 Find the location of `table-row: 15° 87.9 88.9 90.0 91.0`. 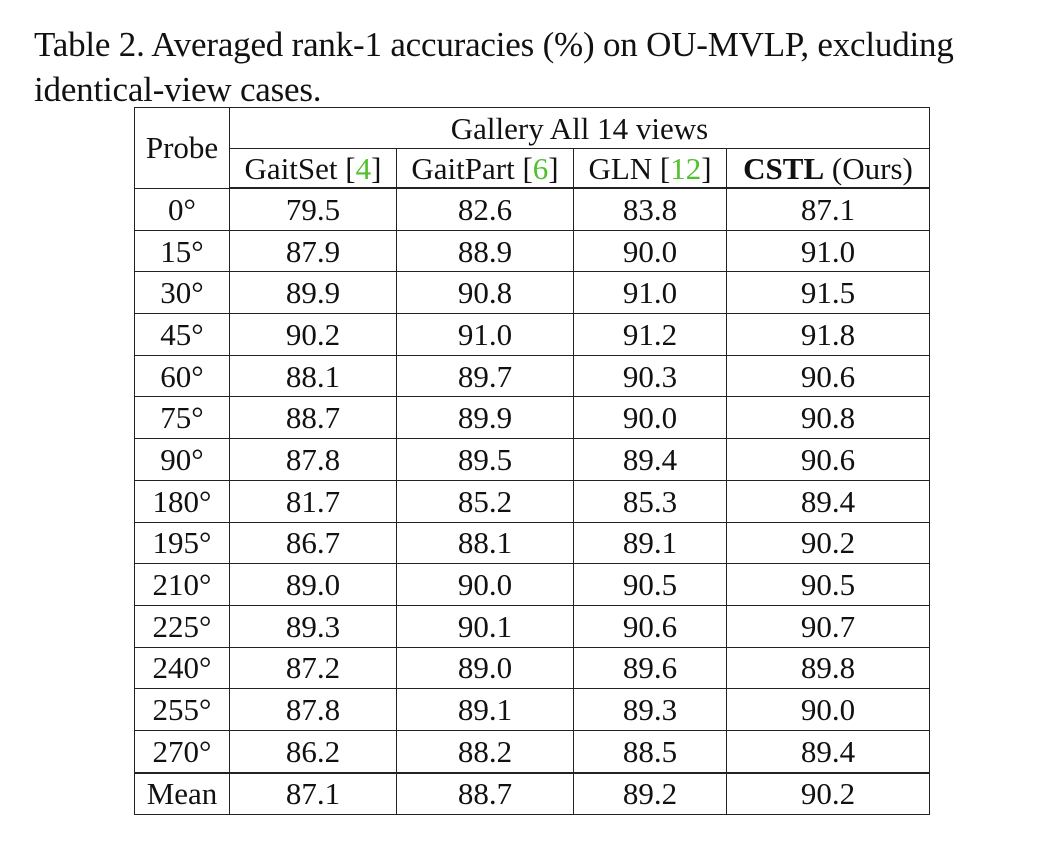

table-row: 15° 87.9 88.9 90.0 91.0 is located at coordinates (532, 251).